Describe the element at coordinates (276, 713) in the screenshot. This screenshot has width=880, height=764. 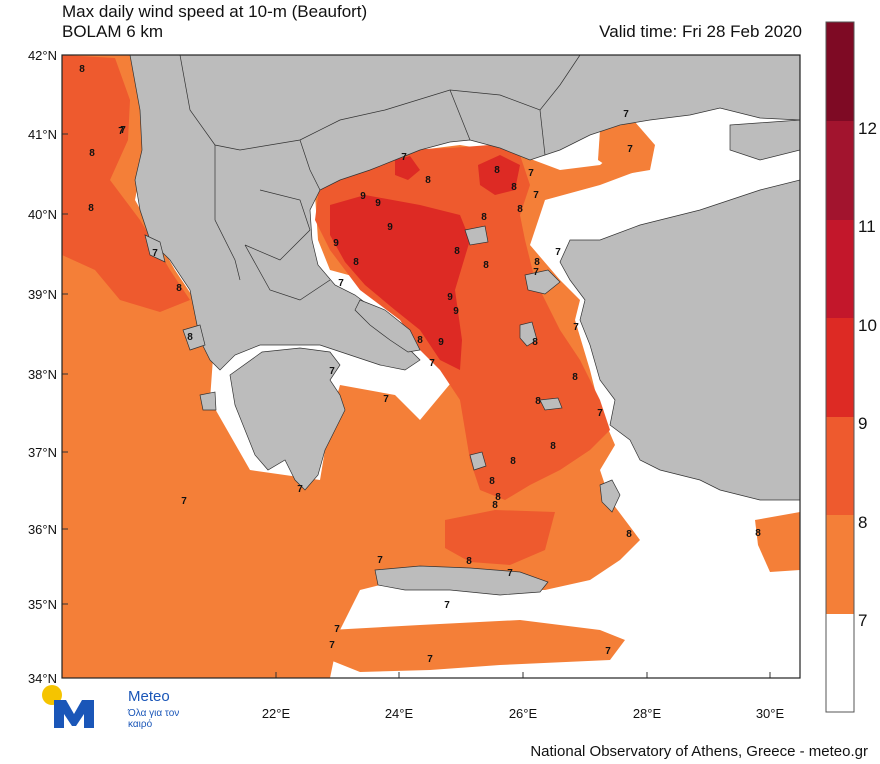
I see `lon-tick: 22°E` at that location.